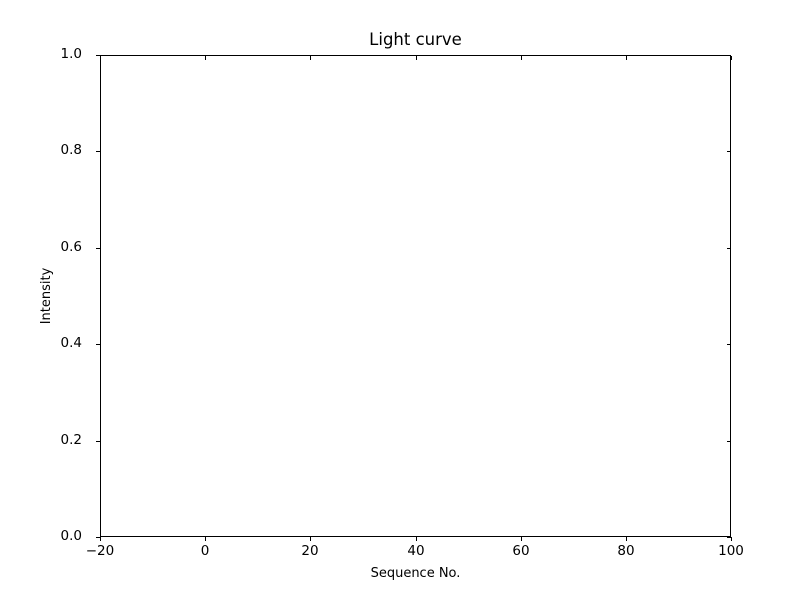 The image size is (800, 600). I want to click on x-axis-tick-label: 20, so click(310, 551).